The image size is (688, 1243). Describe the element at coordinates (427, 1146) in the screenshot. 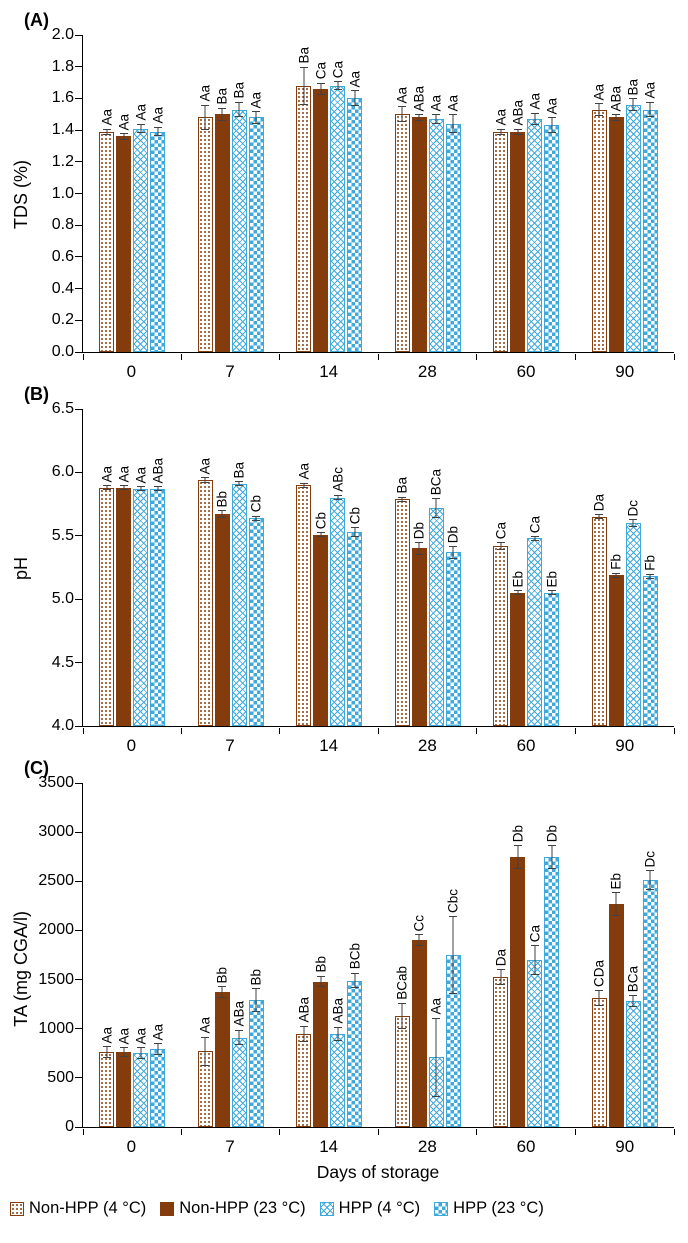

I see `x-tick-label: 28` at that location.